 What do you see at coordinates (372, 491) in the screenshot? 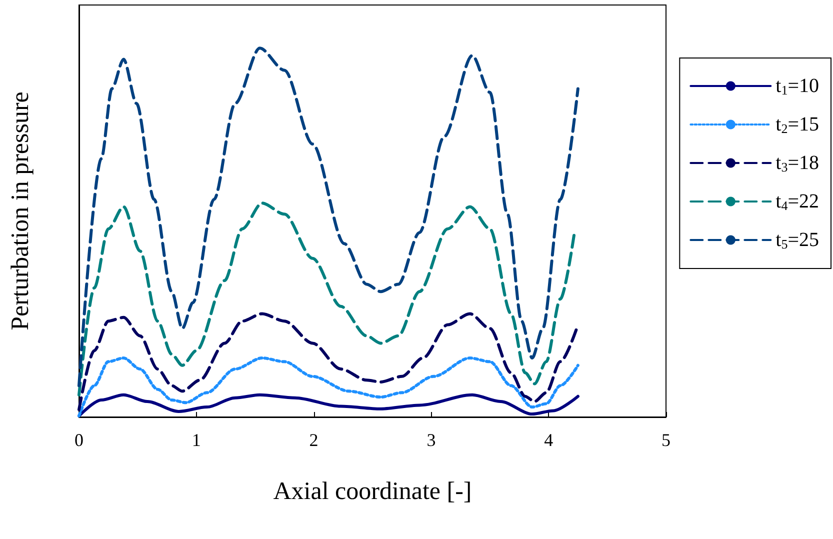
I see `x-axis-title: Axial coordinate [-]` at bounding box center [372, 491].